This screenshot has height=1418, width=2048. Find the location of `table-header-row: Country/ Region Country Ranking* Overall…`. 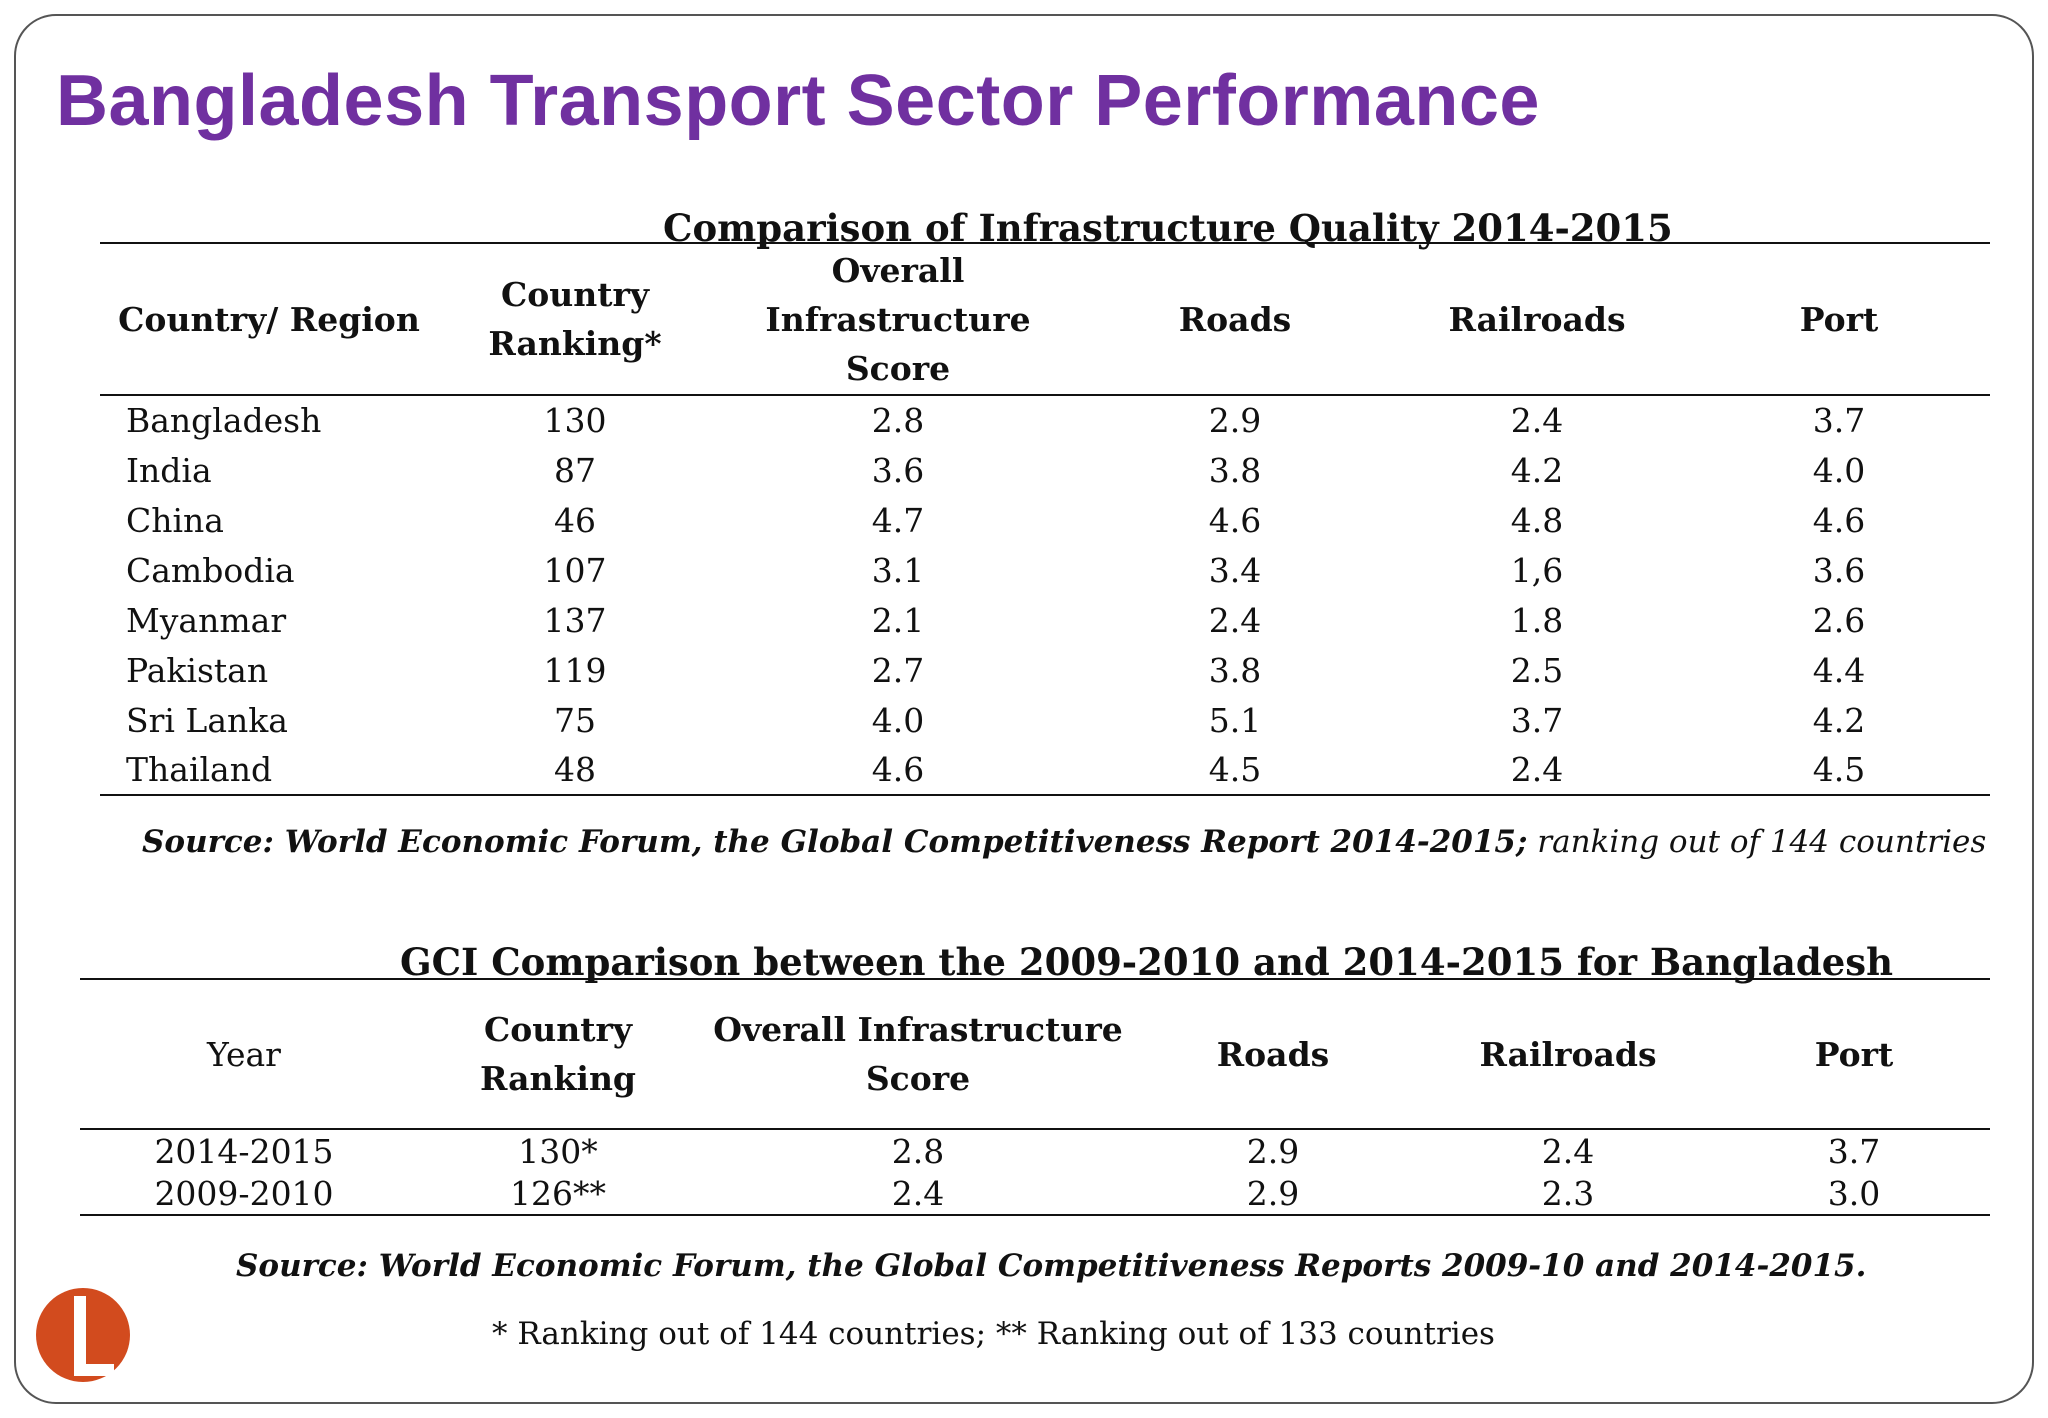

table-header-row: Country/ Region Country Ranking* Overall… is located at coordinates (1045, 319).